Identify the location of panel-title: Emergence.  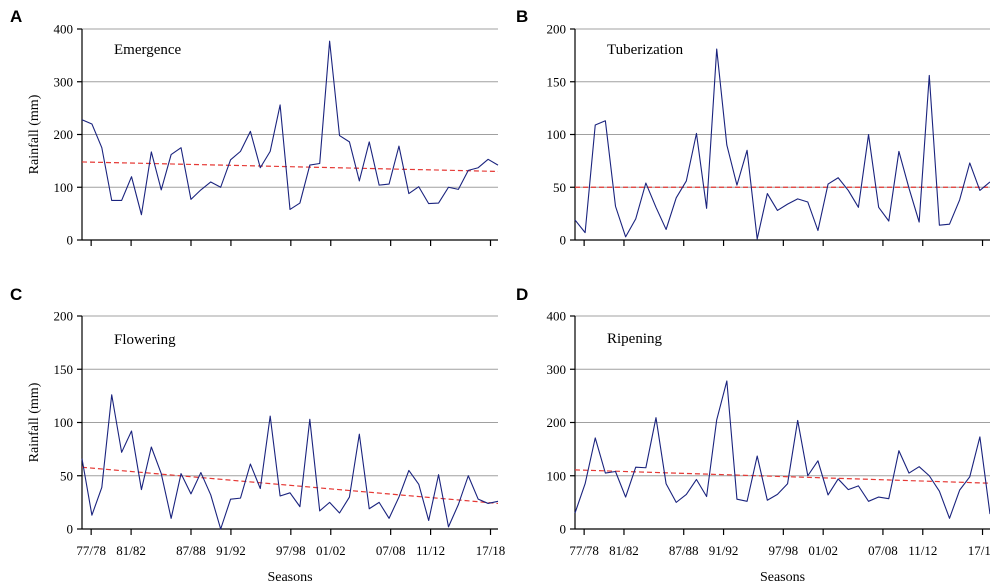
(148, 50).